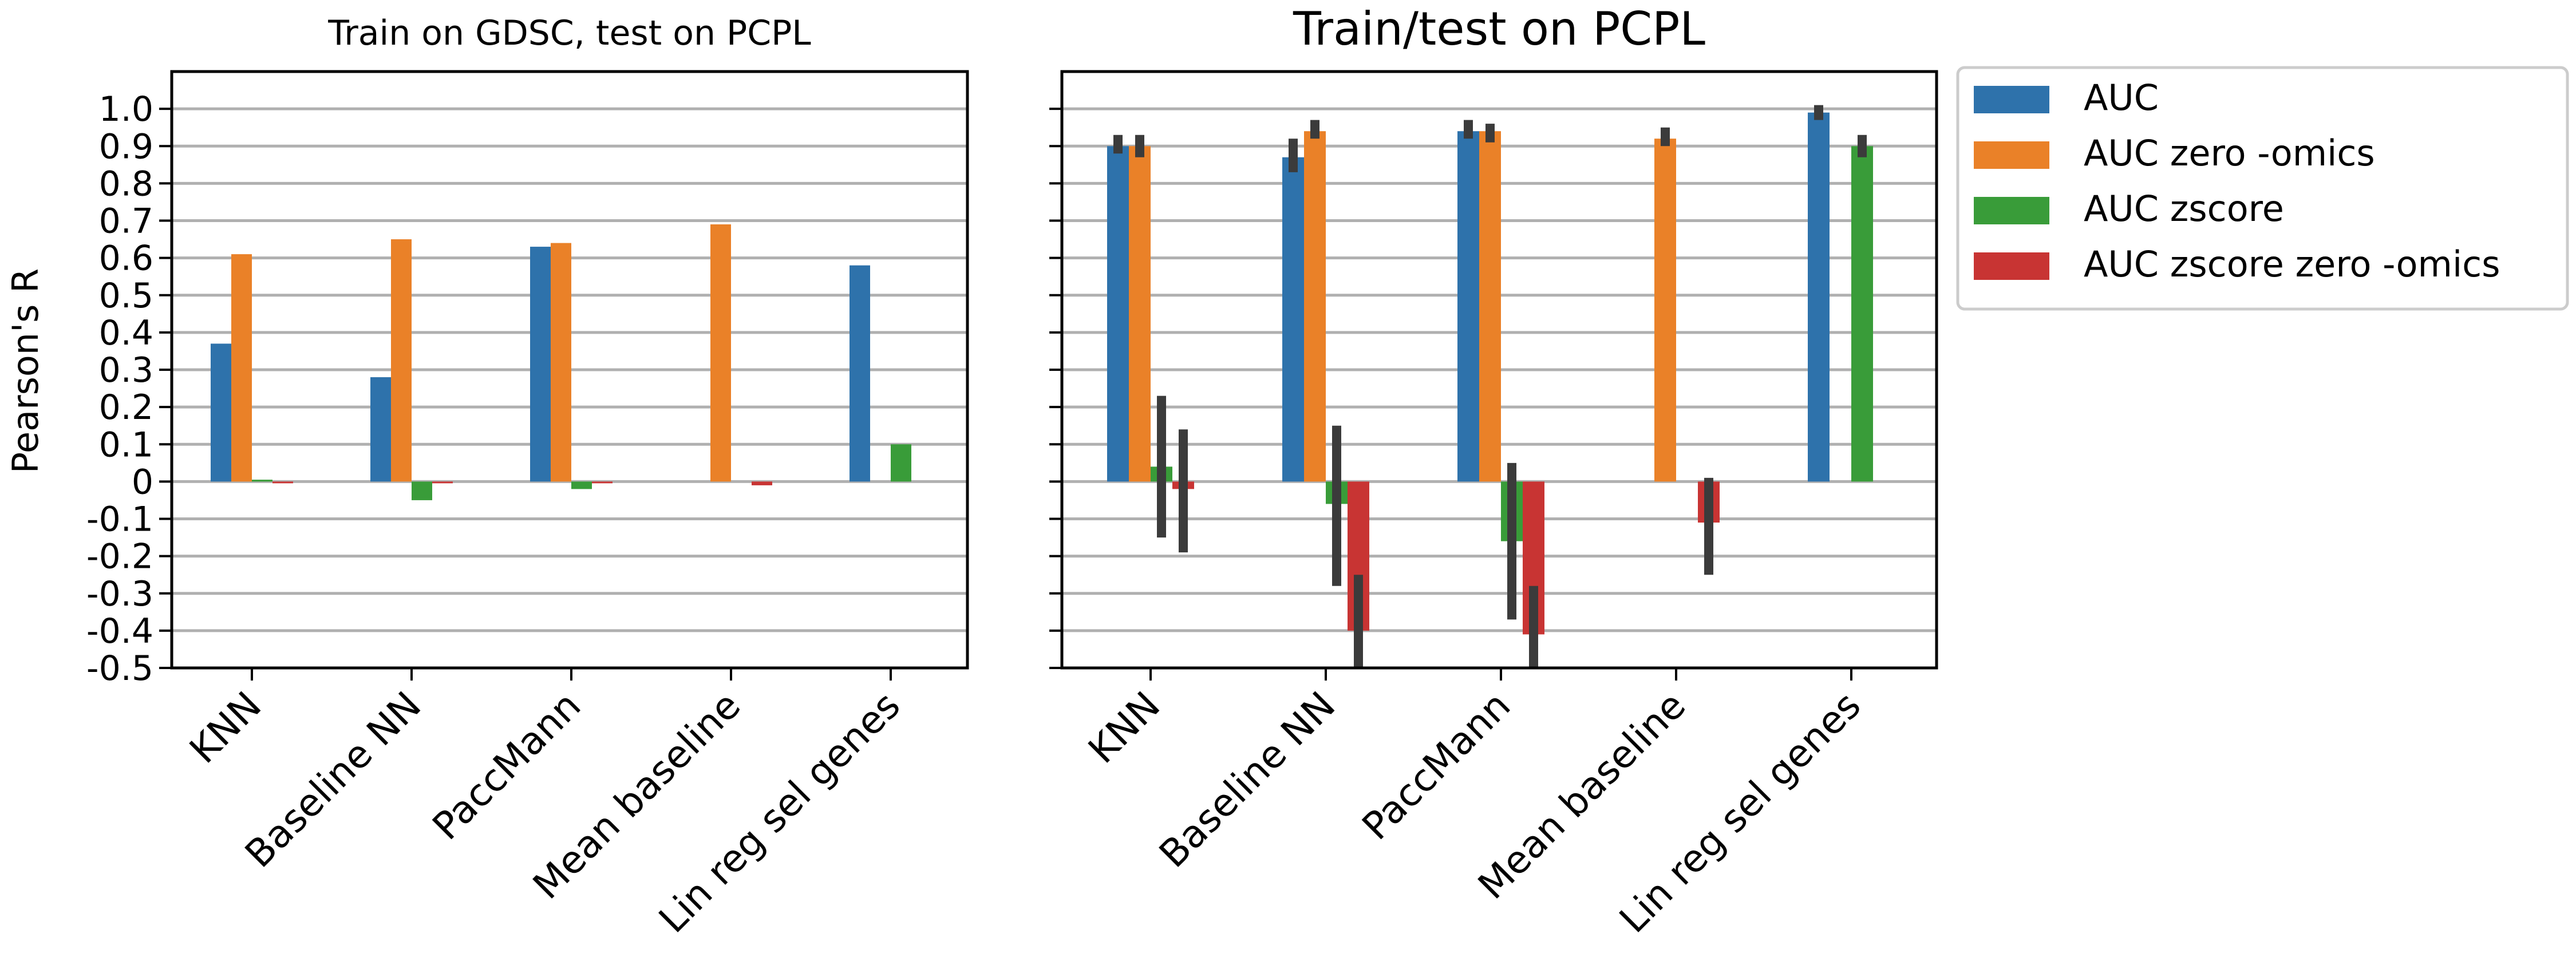  I want to click on y-tick-label: 0.5, so click(126, 296).